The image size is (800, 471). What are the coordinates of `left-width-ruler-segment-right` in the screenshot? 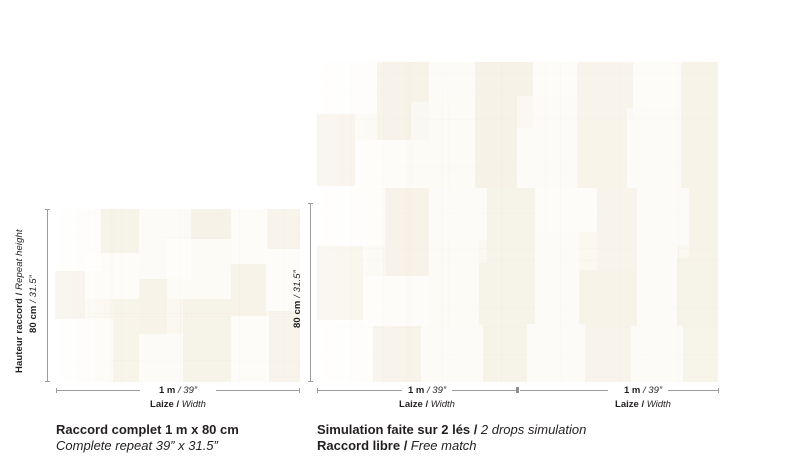 It's located at (257, 390).